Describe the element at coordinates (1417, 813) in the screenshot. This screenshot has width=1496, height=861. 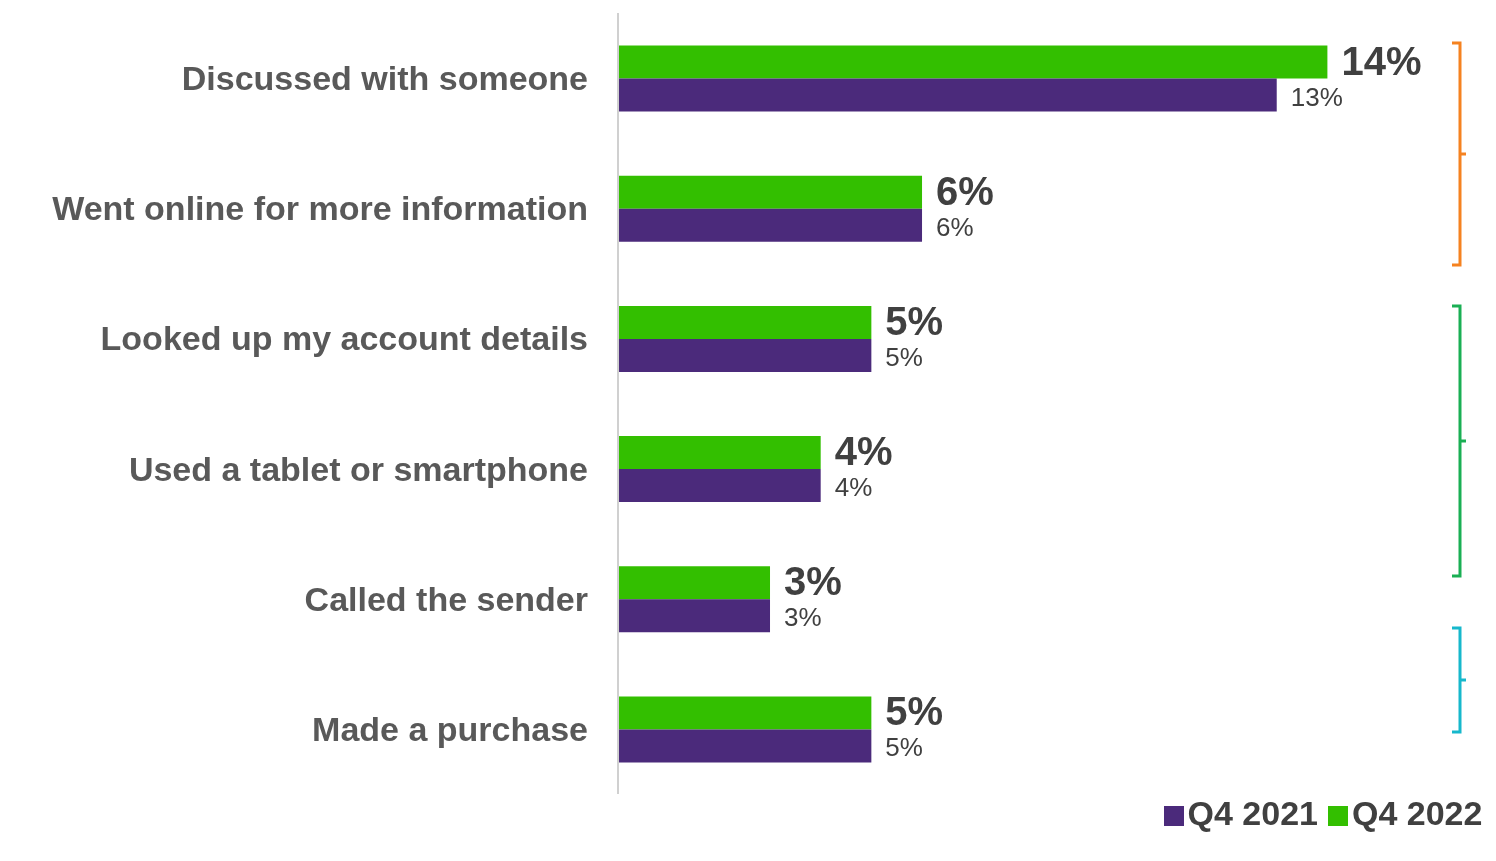
I see `legend-label: Q4 2022` at that location.